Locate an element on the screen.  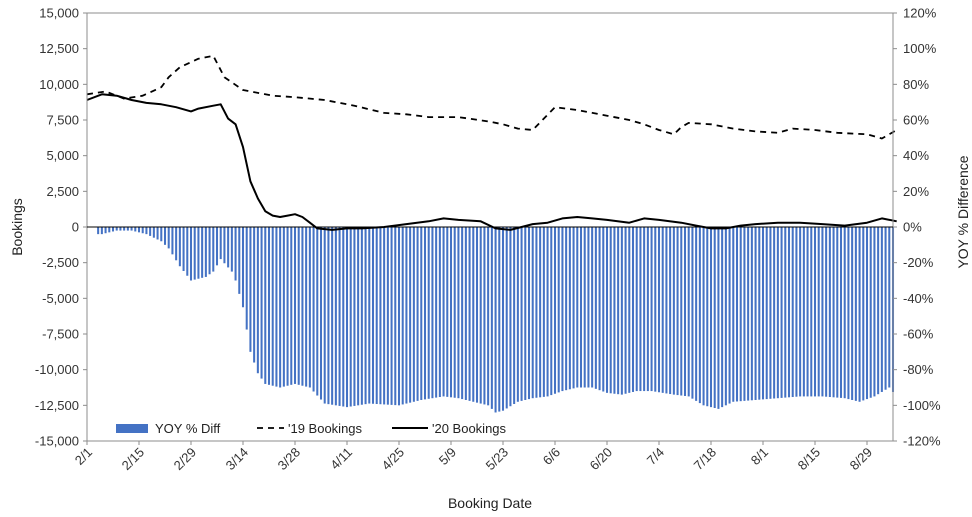
y-left-tick-label: -15,000 is located at coordinates (57, 441).